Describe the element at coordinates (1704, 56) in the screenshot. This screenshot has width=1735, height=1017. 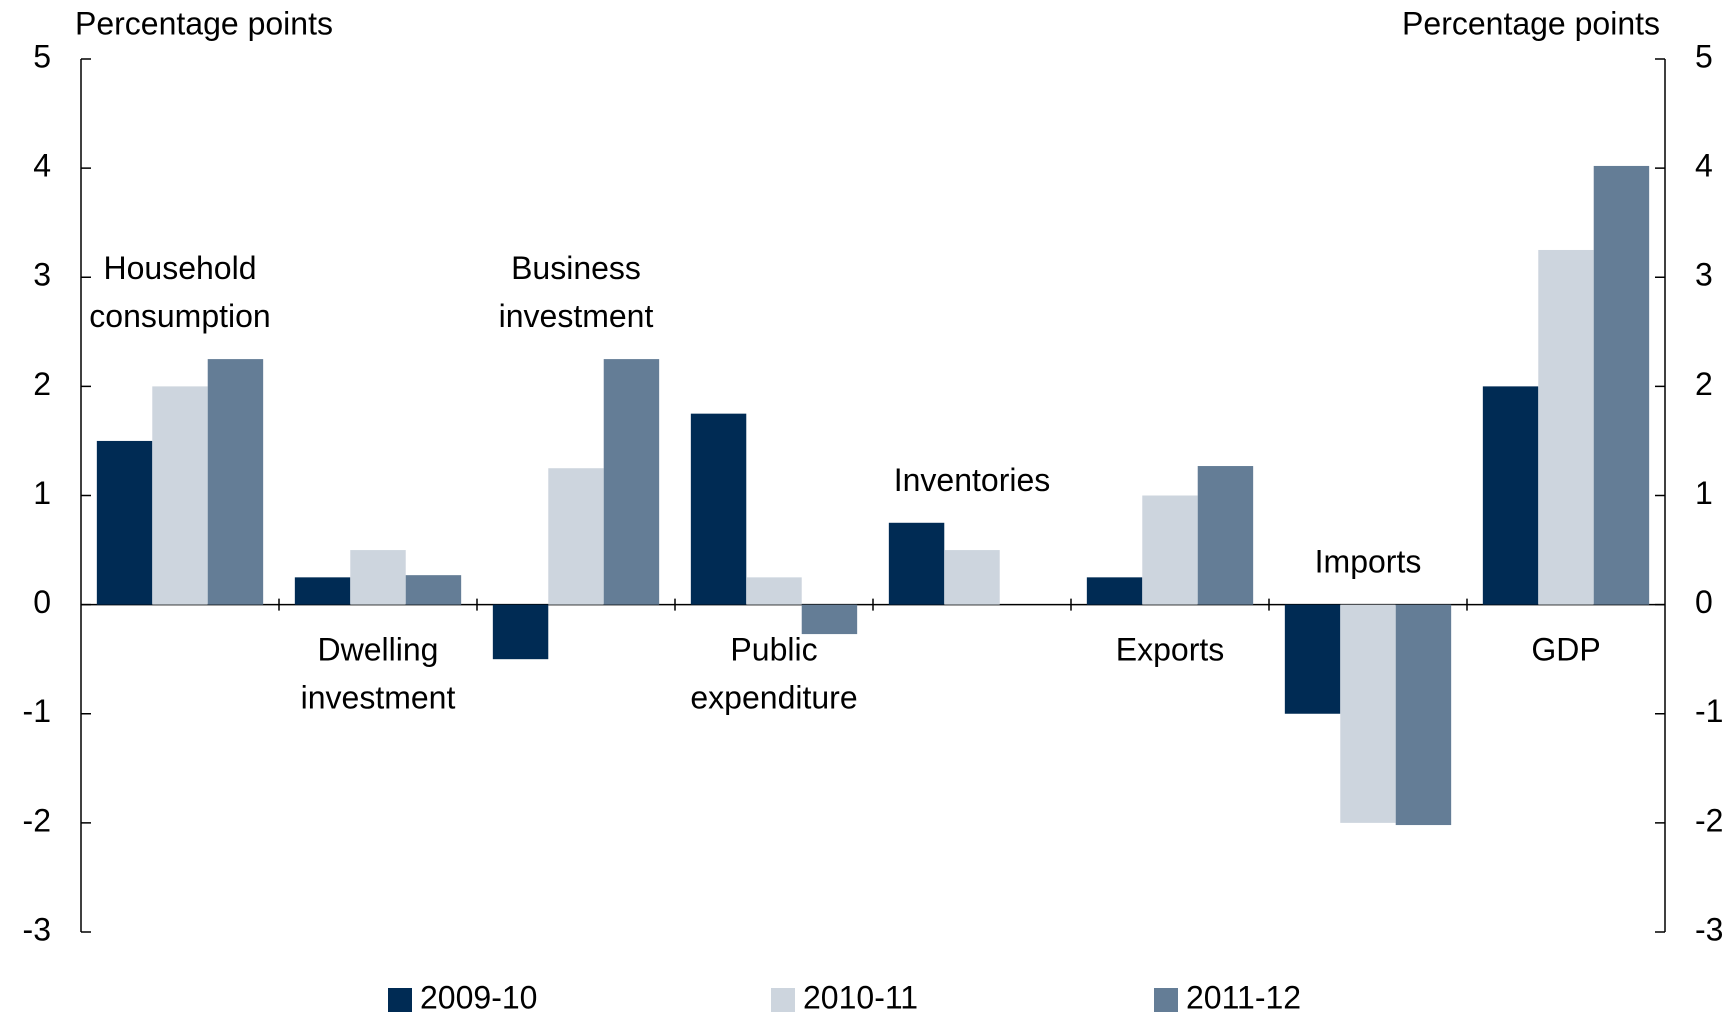
I see `y2-tick-label: 5` at that location.